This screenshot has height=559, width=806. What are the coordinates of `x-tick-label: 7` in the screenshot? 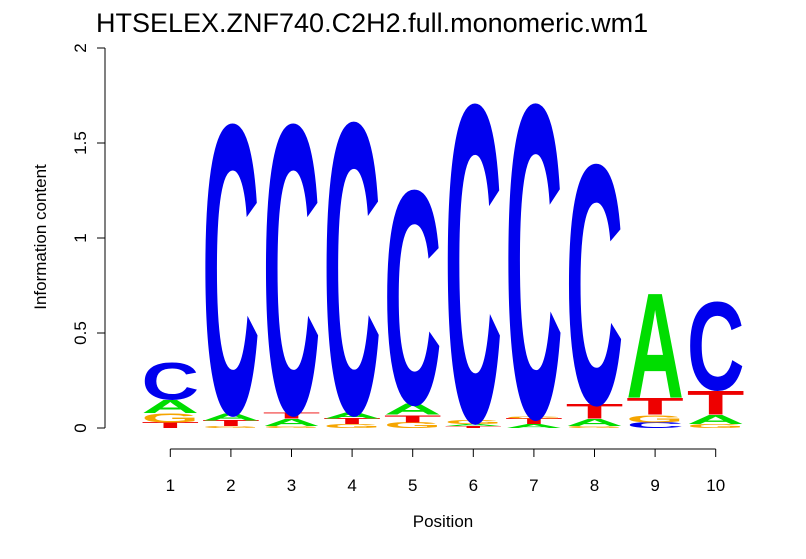 It's located at (533, 485).